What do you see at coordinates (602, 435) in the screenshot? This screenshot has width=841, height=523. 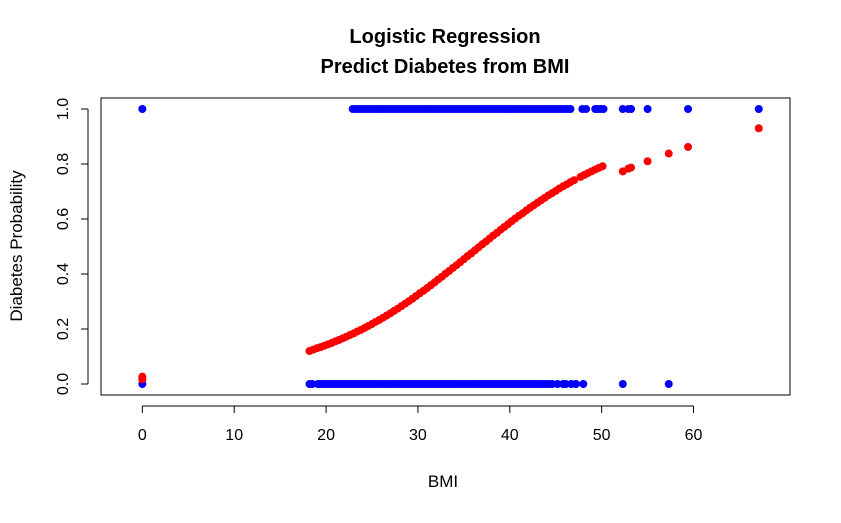 I see `x-tick-label: 50` at bounding box center [602, 435].